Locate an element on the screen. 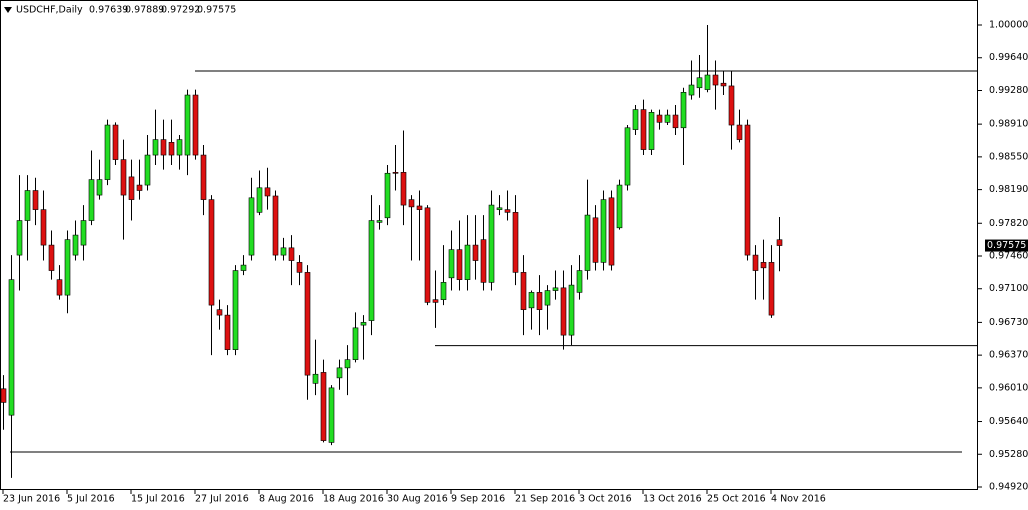  x-tick-label: 9 Sep 2016 is located at coordinates (478, 499).